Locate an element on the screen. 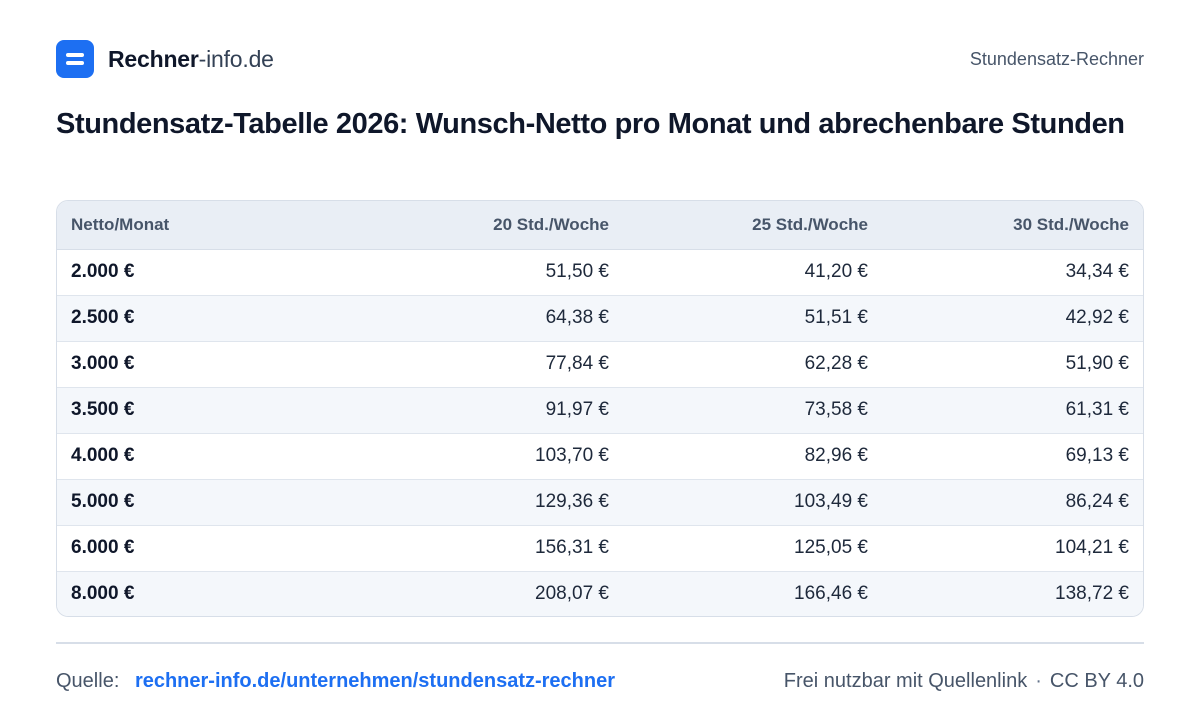 The width and height of the screenshot is (1200, 724). cell-rate: 42,92 € is located at coordinates (1012, 317).